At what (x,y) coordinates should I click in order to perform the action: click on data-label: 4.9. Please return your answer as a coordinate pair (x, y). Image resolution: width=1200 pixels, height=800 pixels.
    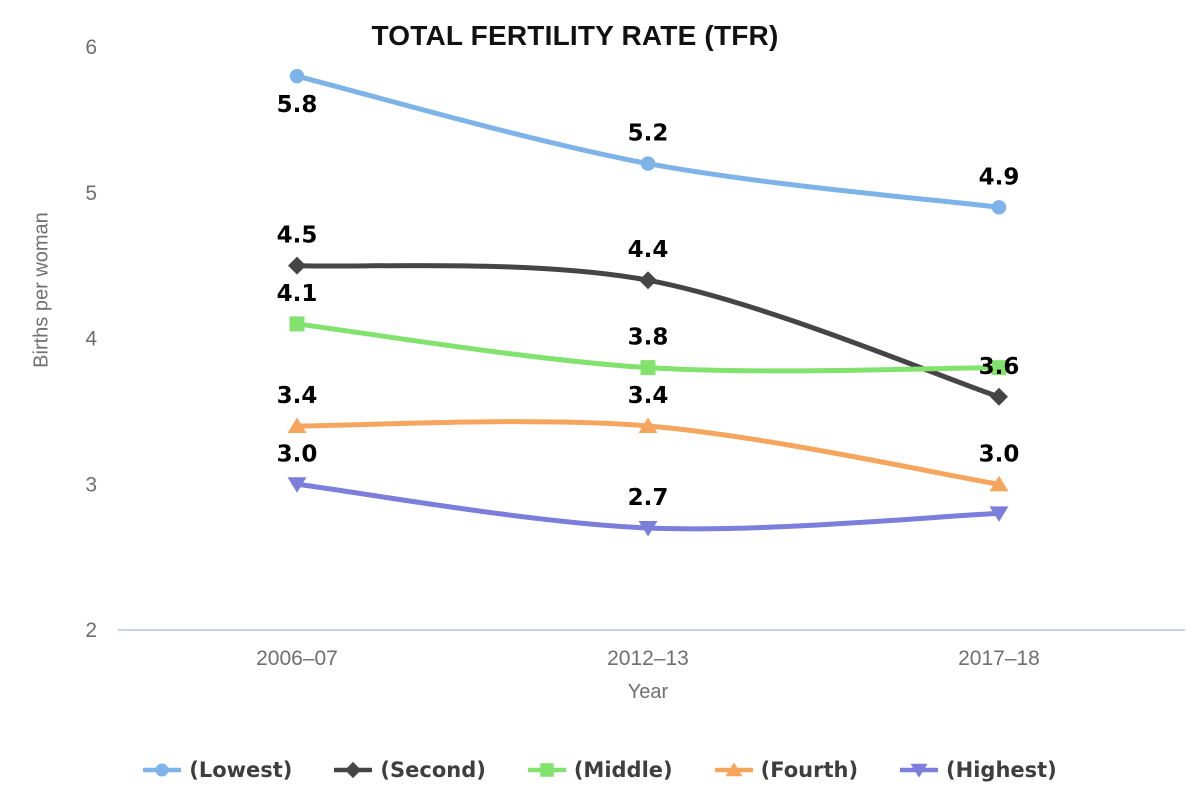
    Looking at the image, I should click on (999, 177).